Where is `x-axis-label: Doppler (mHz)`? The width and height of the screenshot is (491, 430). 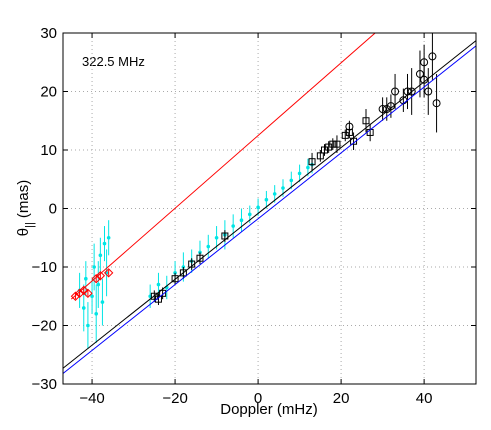 x-axis-label: Doppler (mHz) is located at coordinates (269, 409).